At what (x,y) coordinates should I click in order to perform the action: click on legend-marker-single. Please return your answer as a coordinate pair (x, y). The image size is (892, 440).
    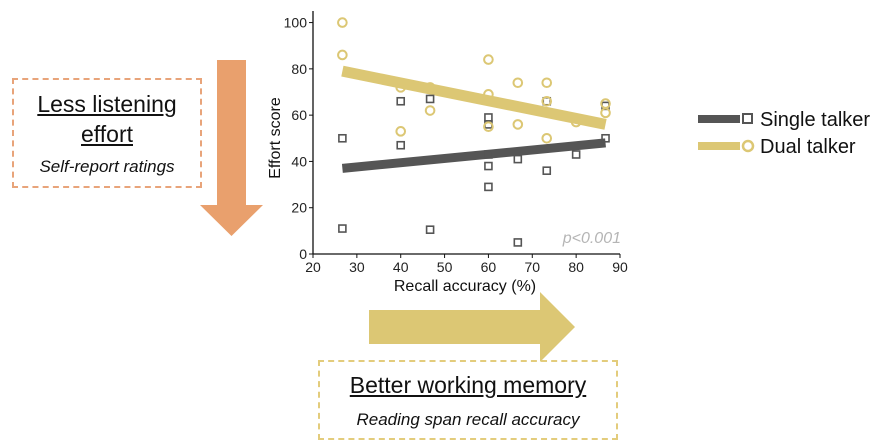
    Looking at the image, I should click on (747, 118).